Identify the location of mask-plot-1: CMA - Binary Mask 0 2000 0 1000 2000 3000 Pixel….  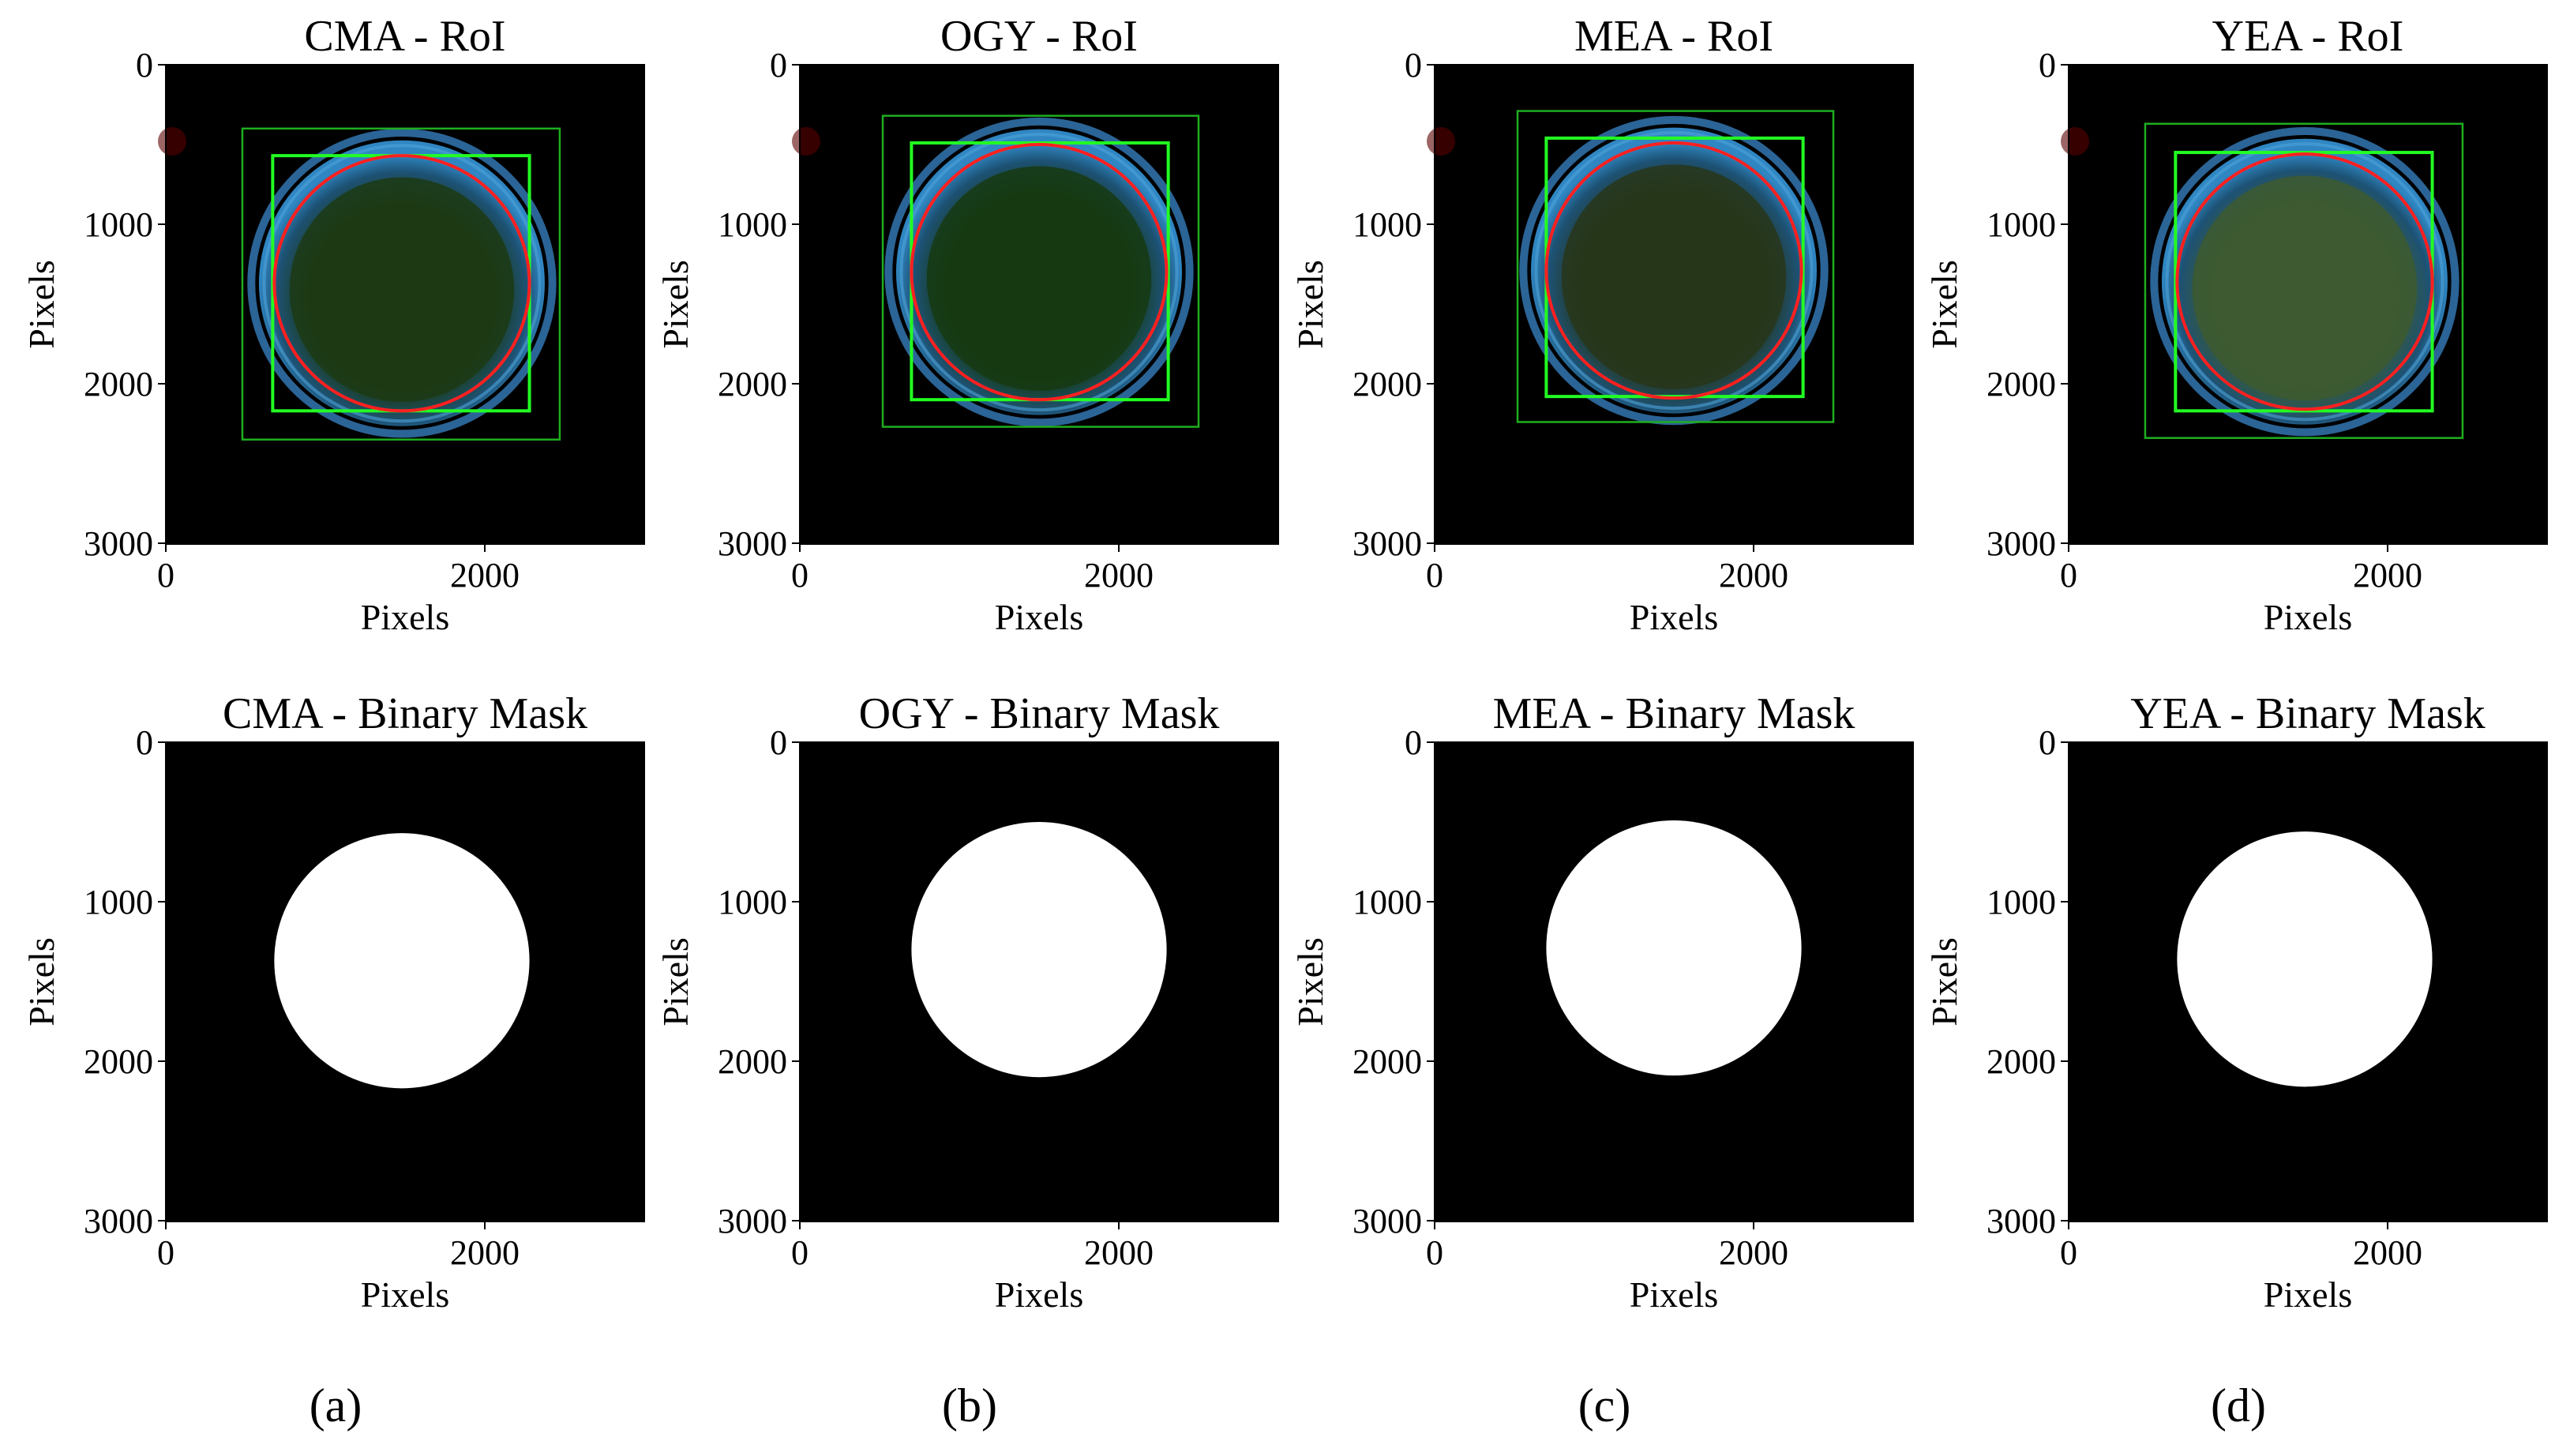
(333, 1002).